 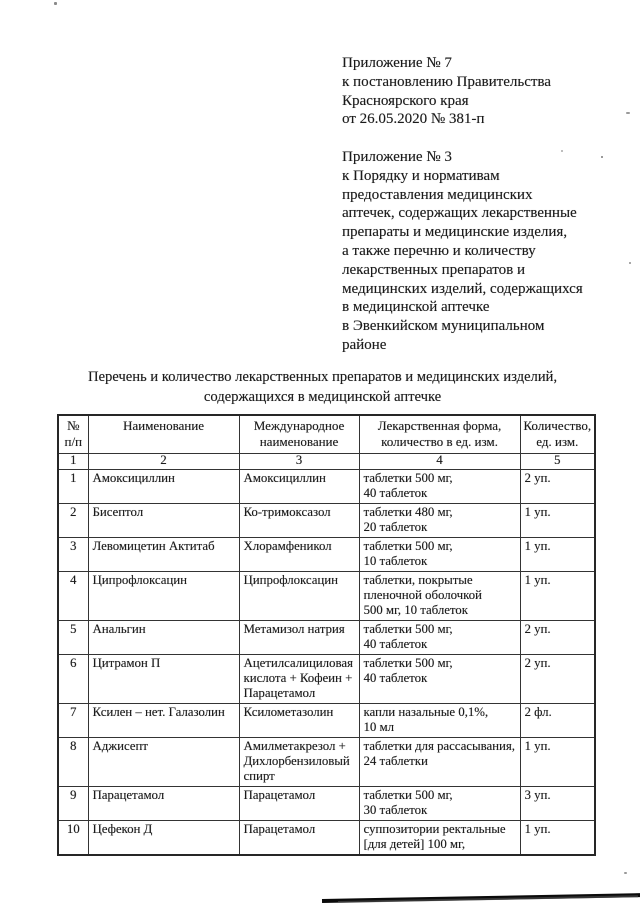 I want to click on column-header-2: Наименование, so click(x=163, y=434).